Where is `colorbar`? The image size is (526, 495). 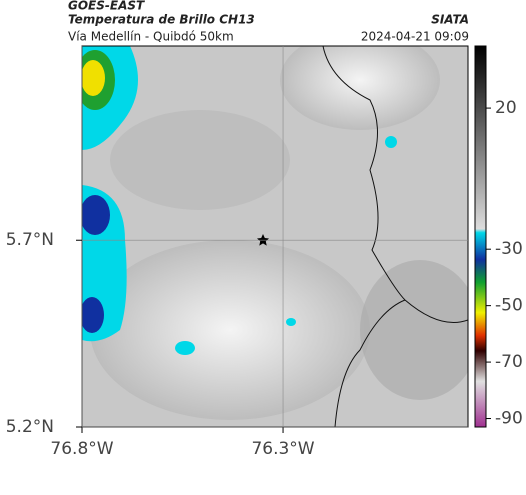 colorbar is located at coordinates (480, 236).